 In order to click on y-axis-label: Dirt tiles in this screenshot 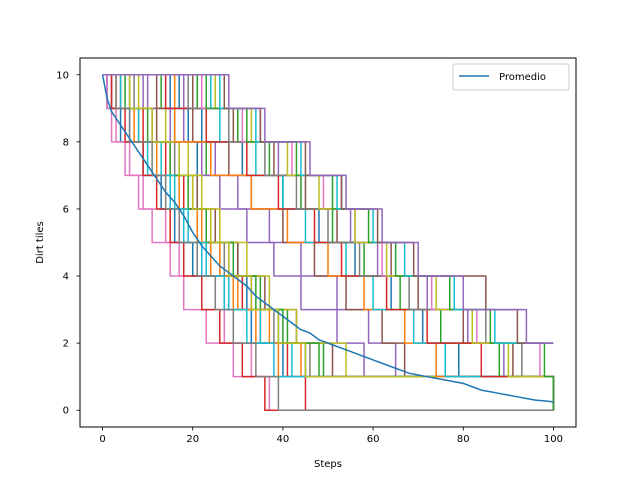, I will do `click(40, 242)`.